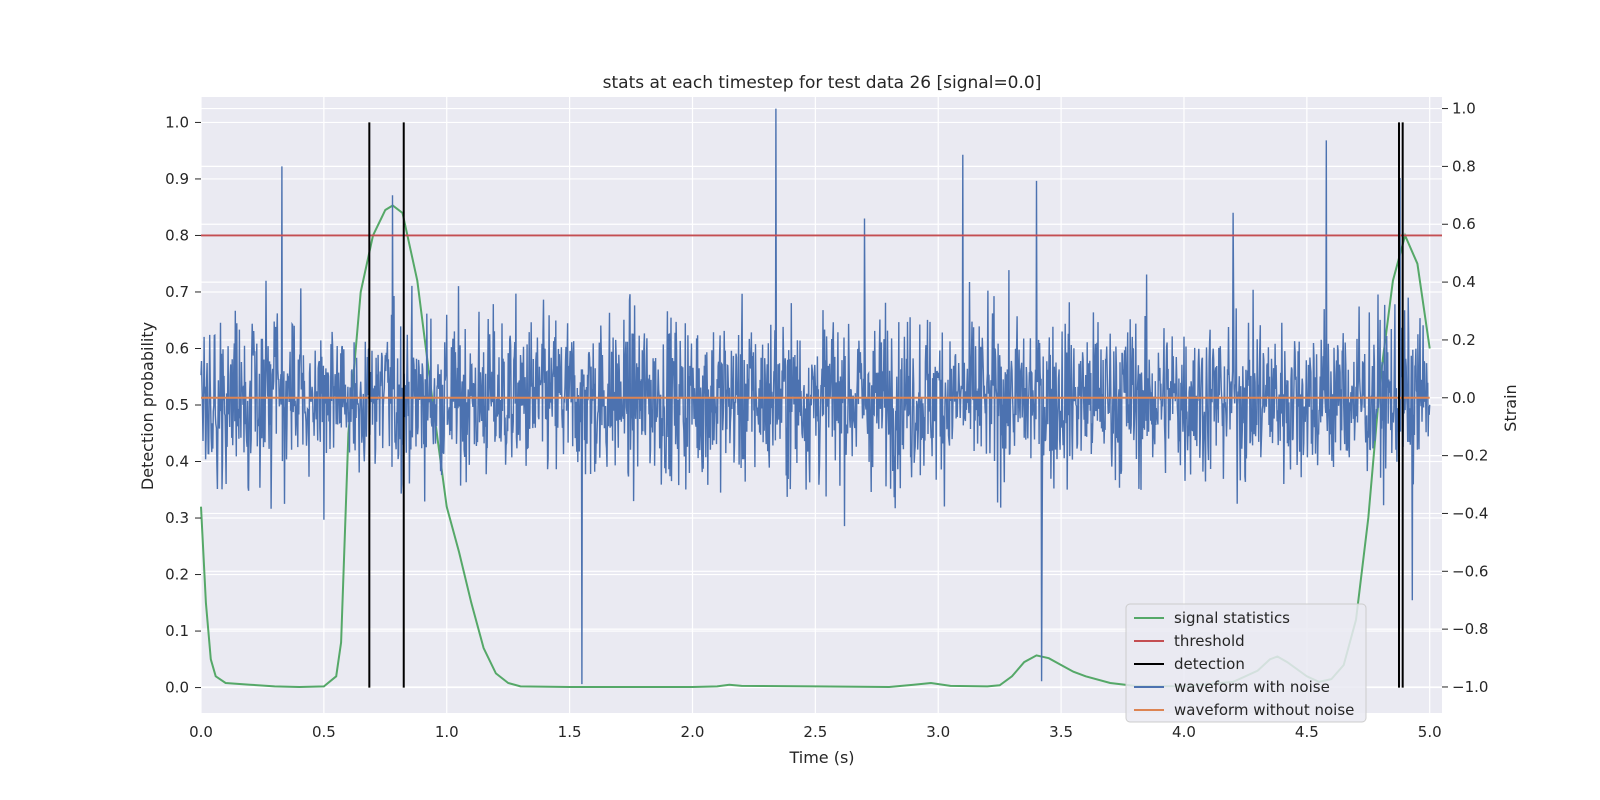 This screenshot has width=1600, height=800. Describe the element at coordinates (1209, 664) in the screenshot. I see `legend-label: detection` at that location.